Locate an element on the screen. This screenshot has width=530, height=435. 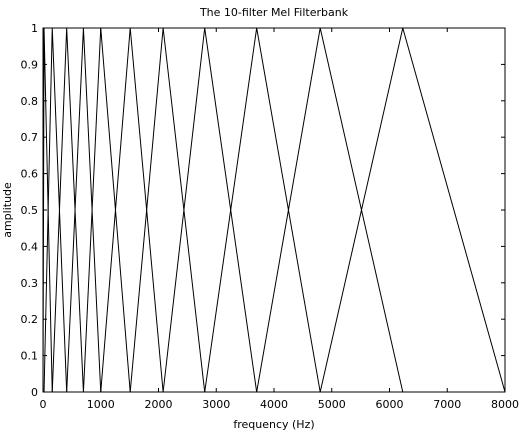
x-tick-label: 2000 is located at coordinates (159, 404).